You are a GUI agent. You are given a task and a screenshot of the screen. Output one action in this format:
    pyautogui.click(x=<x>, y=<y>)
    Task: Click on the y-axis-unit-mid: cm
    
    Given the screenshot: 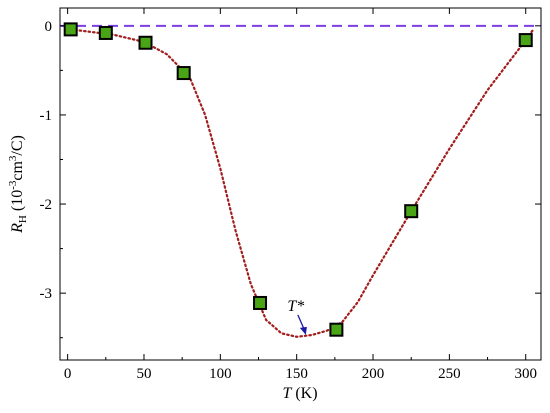 What is the action you would take?
    pyautogui.click(x=17, y=171)
    